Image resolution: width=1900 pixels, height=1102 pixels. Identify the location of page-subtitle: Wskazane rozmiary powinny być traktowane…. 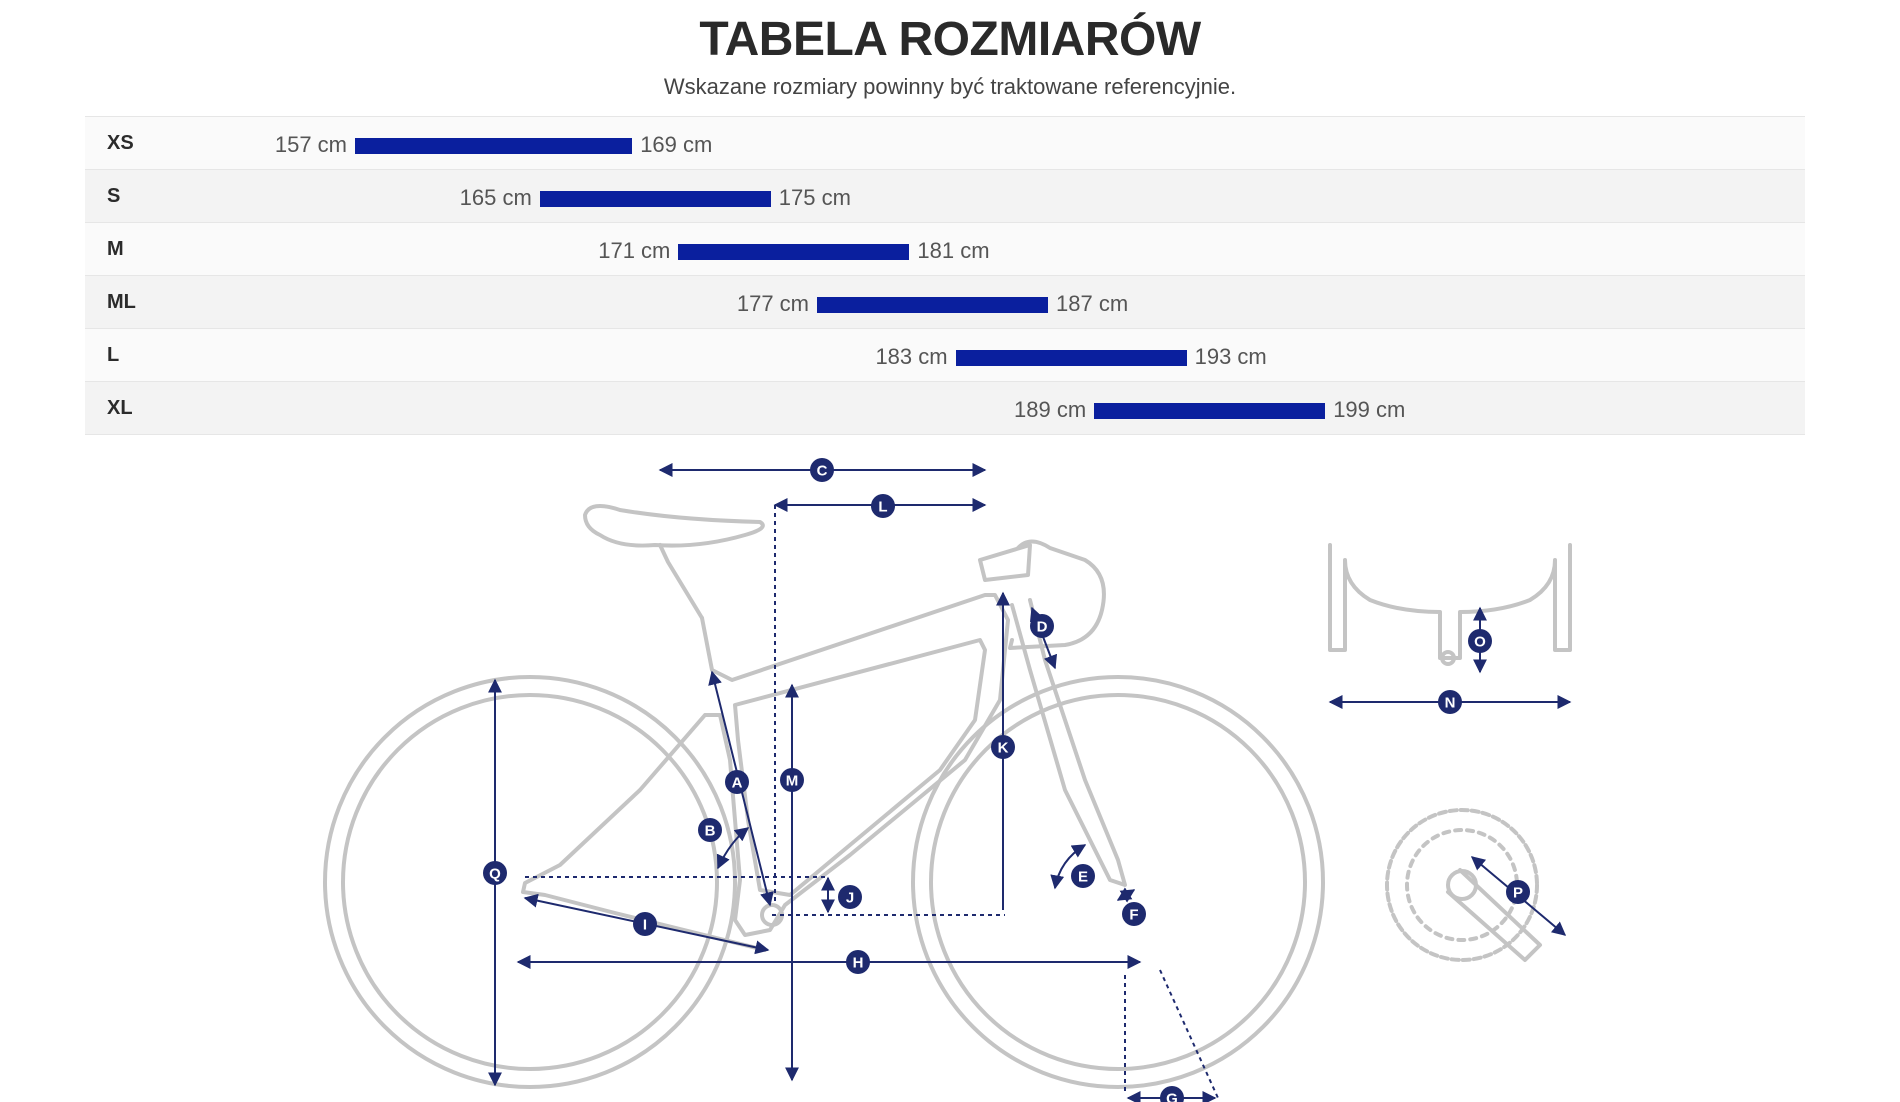
(950, 86).